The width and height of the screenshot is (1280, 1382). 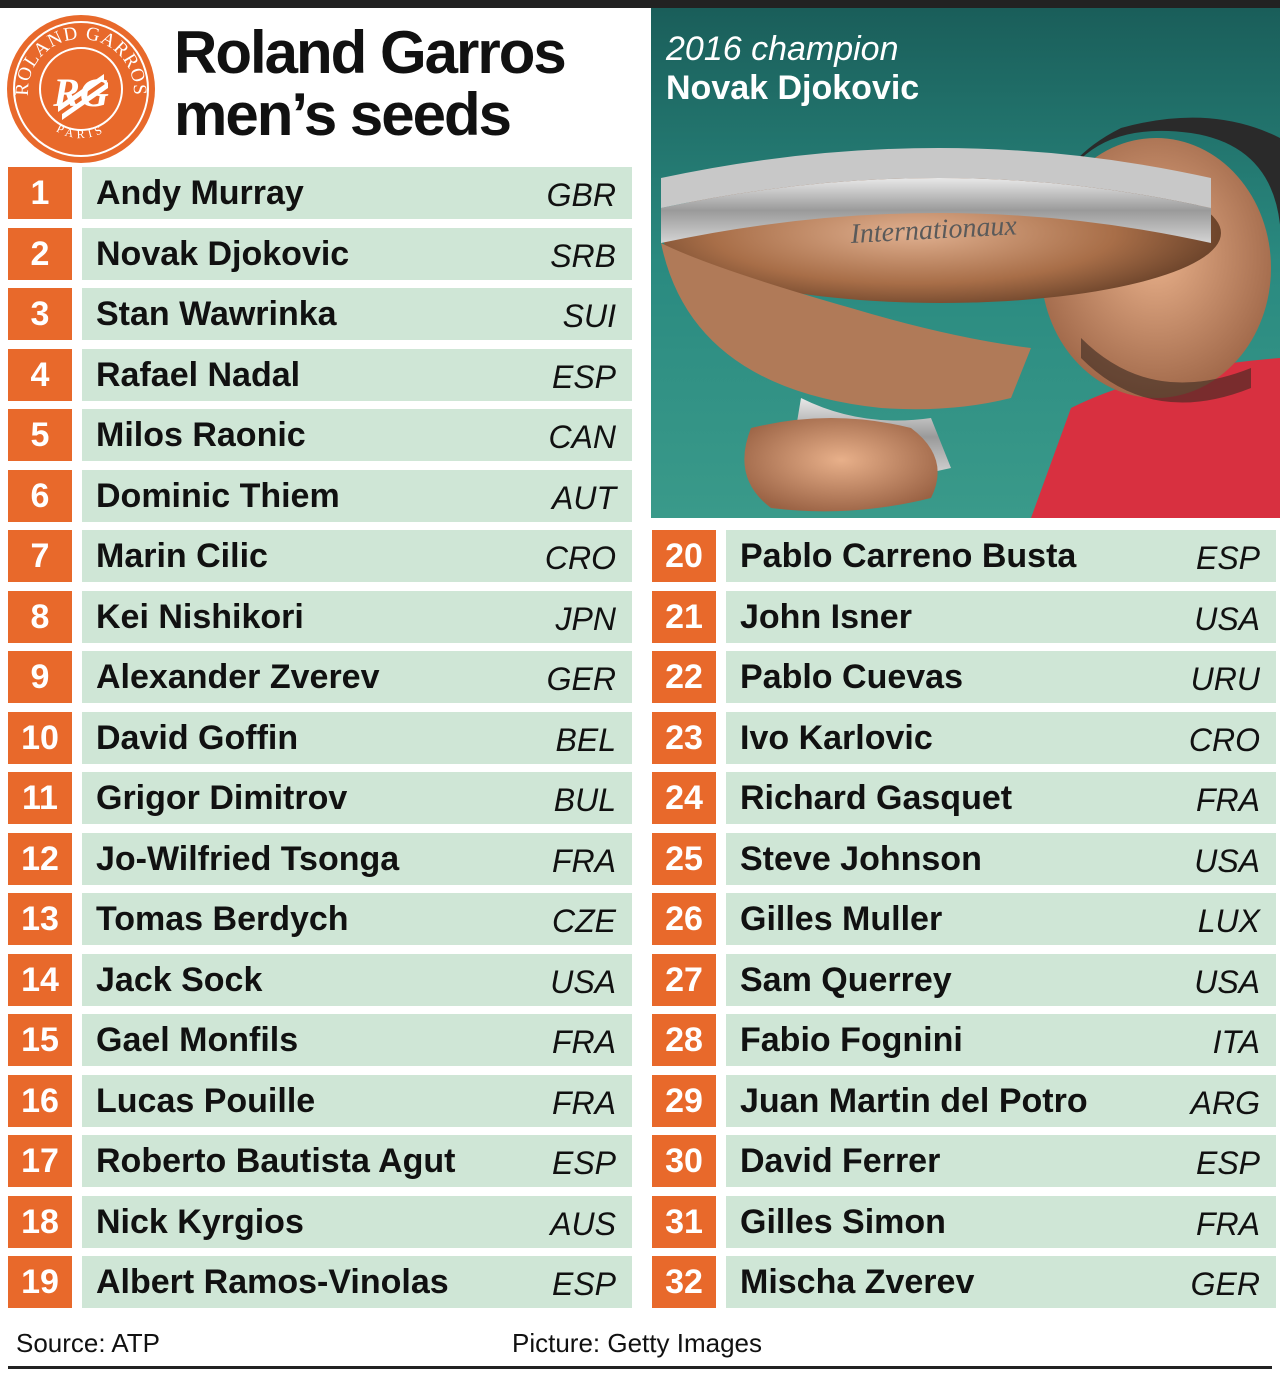 I want to click on seed-row: 4 Rafael Nadal ESP, so click(x=320, y=375).